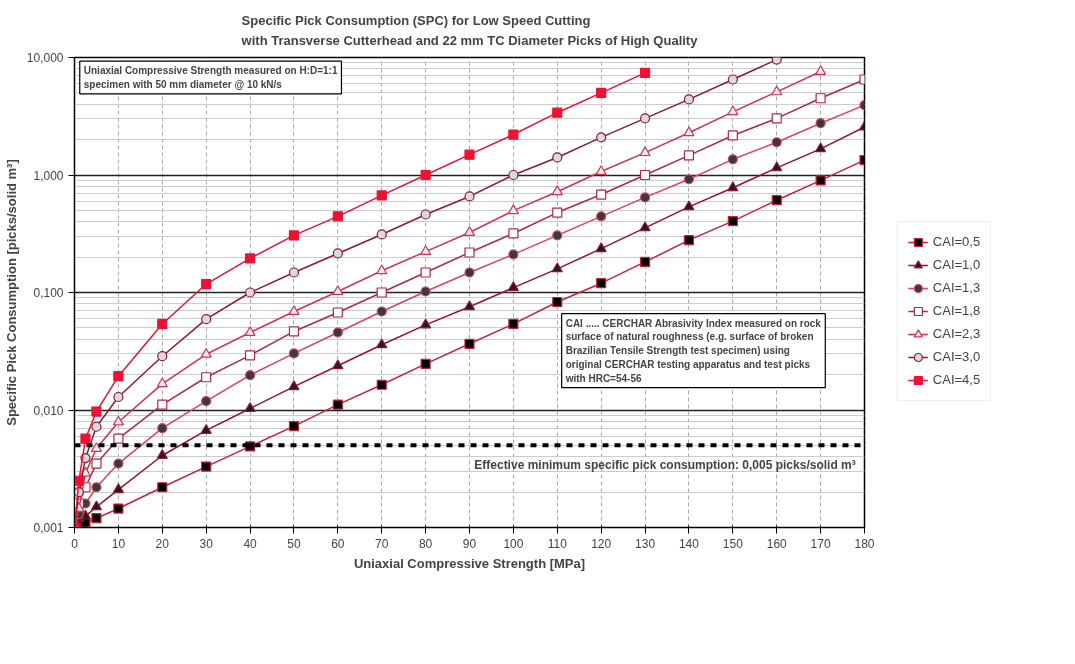  Describe the element at coordinates (956, 356) in the screenshot. I see `legend-label: CAI=3,0` at that location.